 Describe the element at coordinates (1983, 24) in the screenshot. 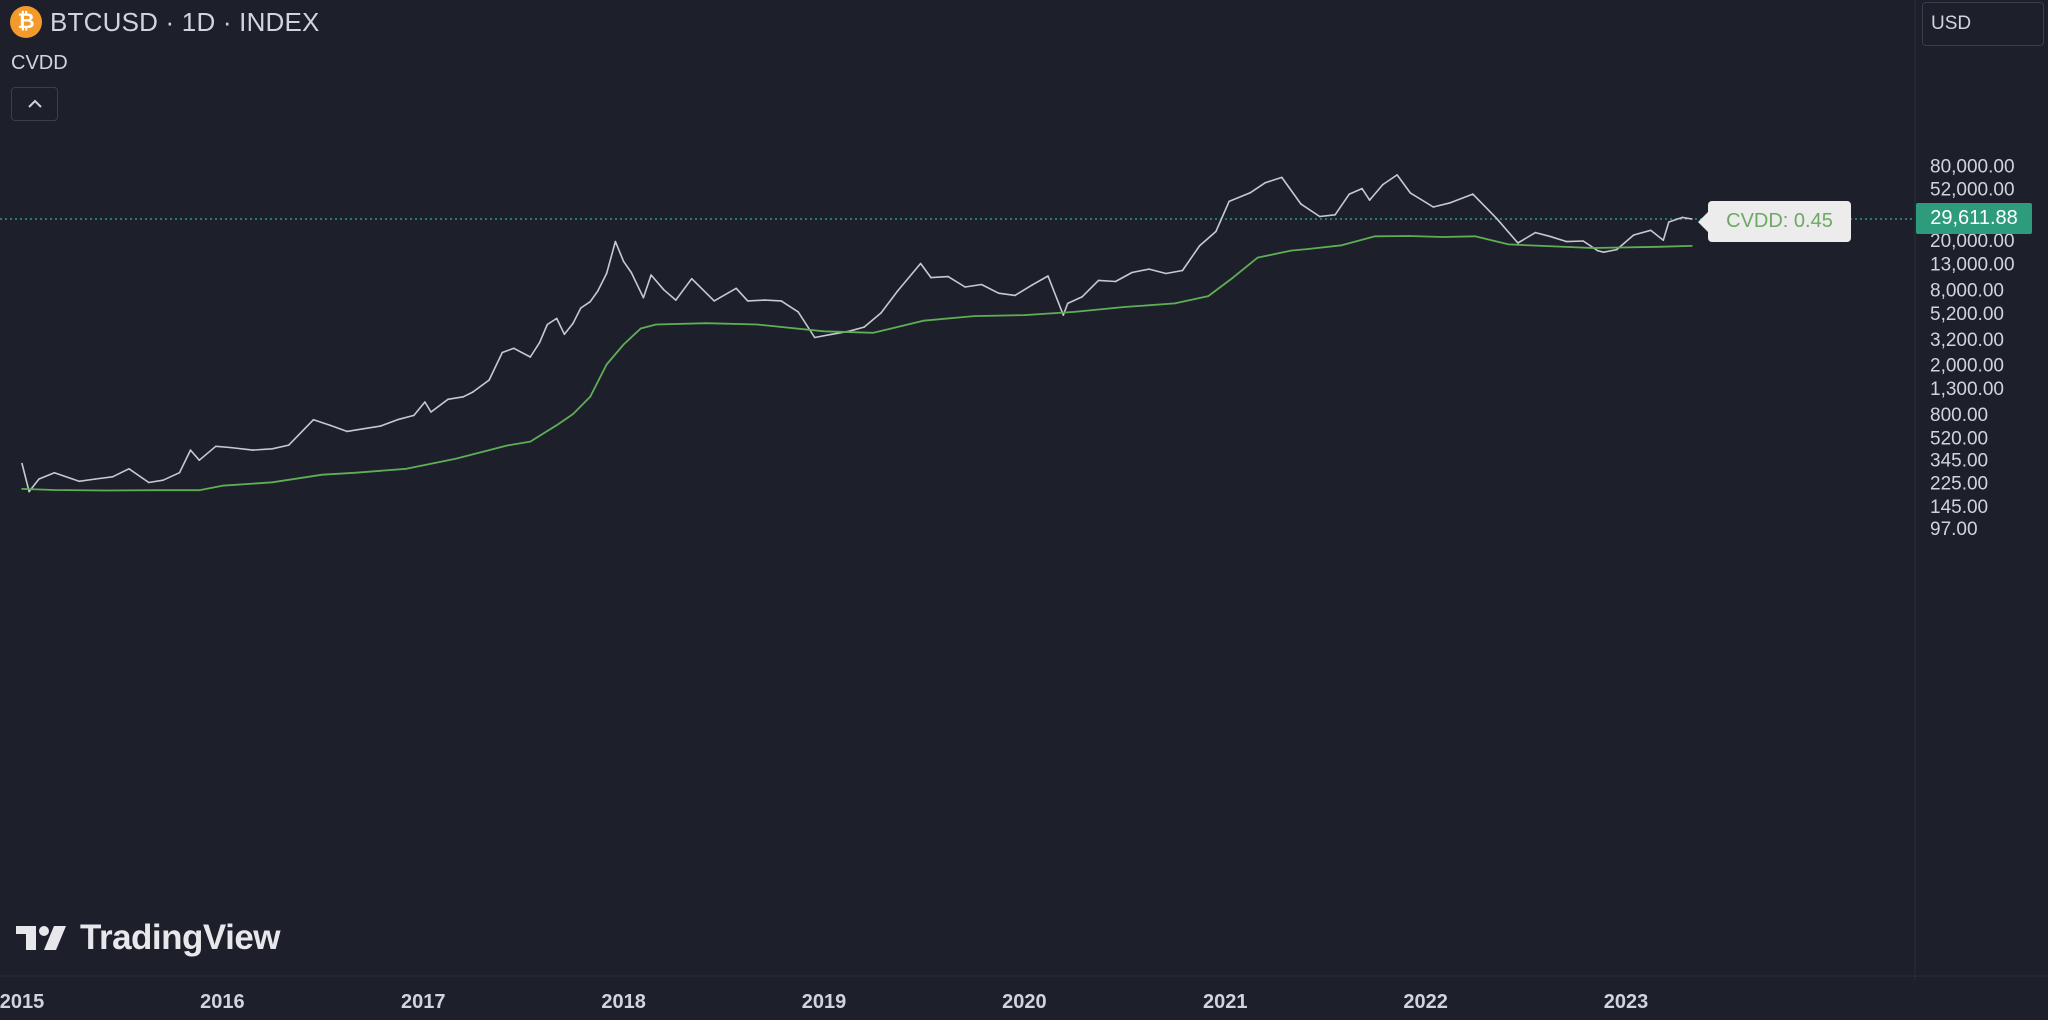

I see `currency-selector: USD` at that location.